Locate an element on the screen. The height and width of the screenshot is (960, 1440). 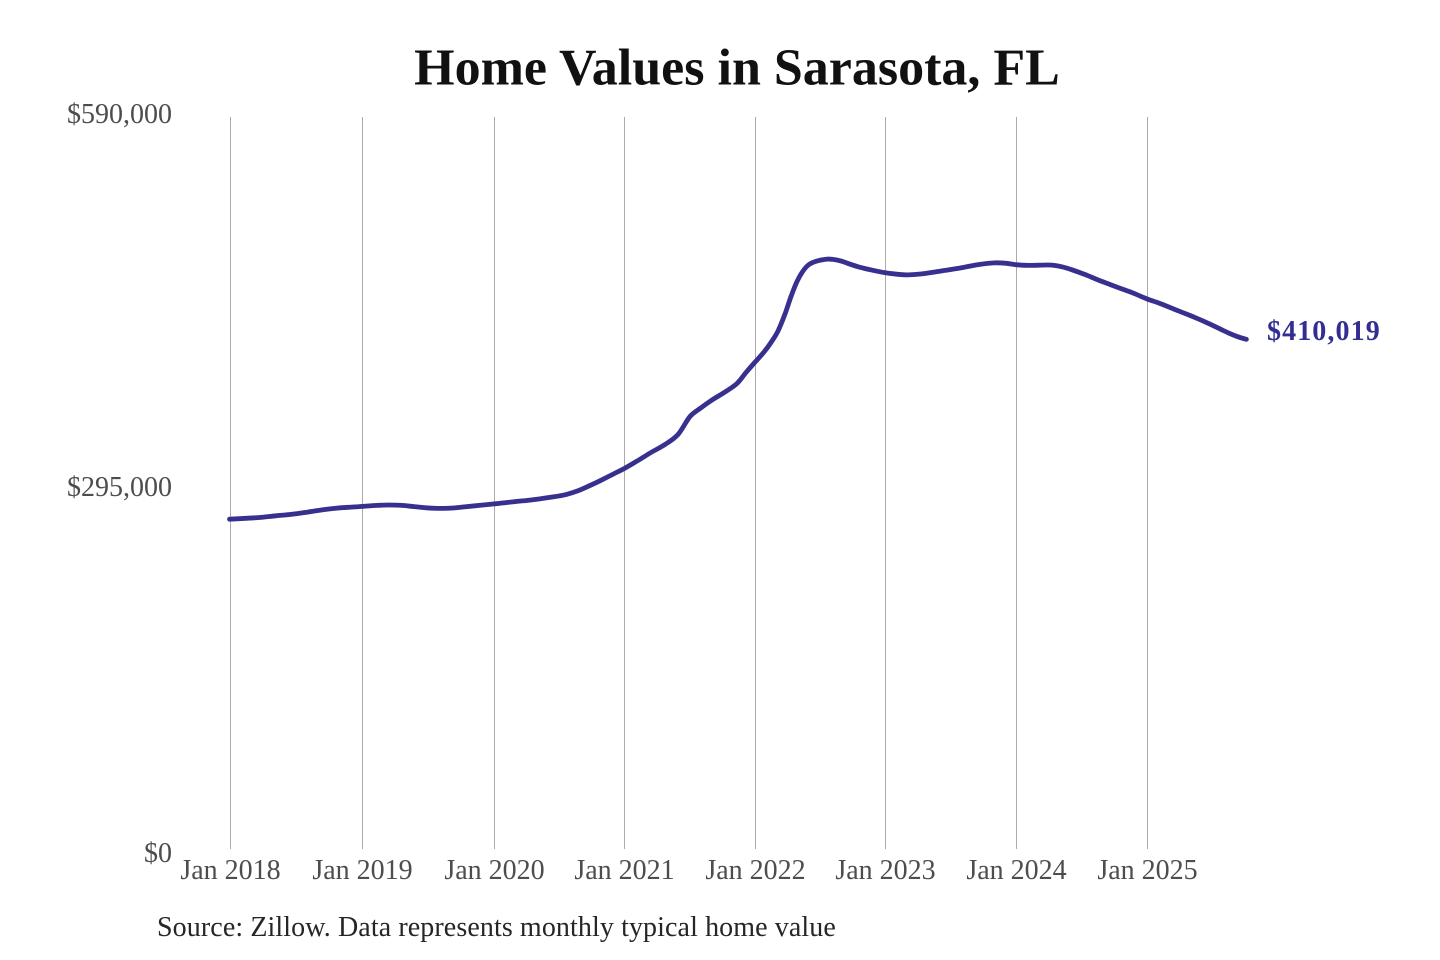
svg-text: Jan 2023 is located at coordinates (885, 870).